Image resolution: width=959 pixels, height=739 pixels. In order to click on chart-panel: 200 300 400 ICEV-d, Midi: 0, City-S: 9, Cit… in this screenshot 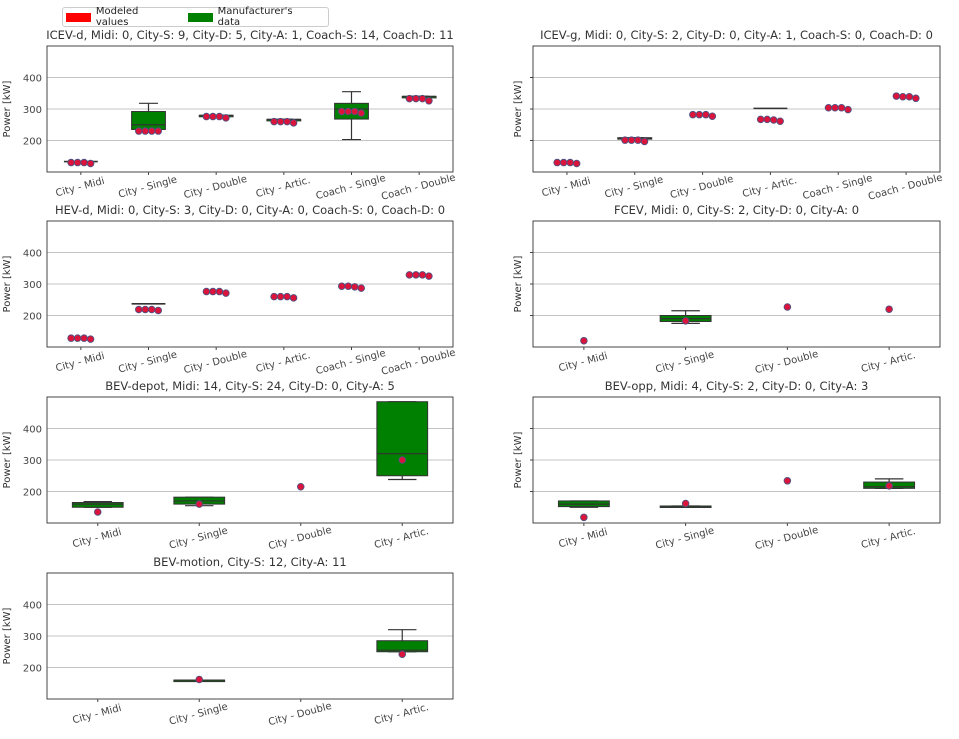, I will do `click(229, 115)`.